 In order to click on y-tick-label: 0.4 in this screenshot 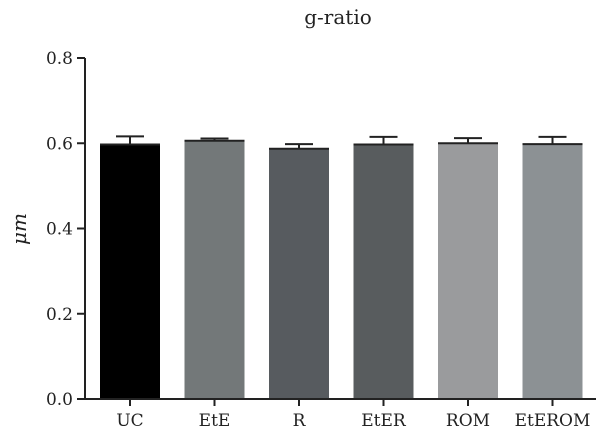, I will do `click(59, 230)`.